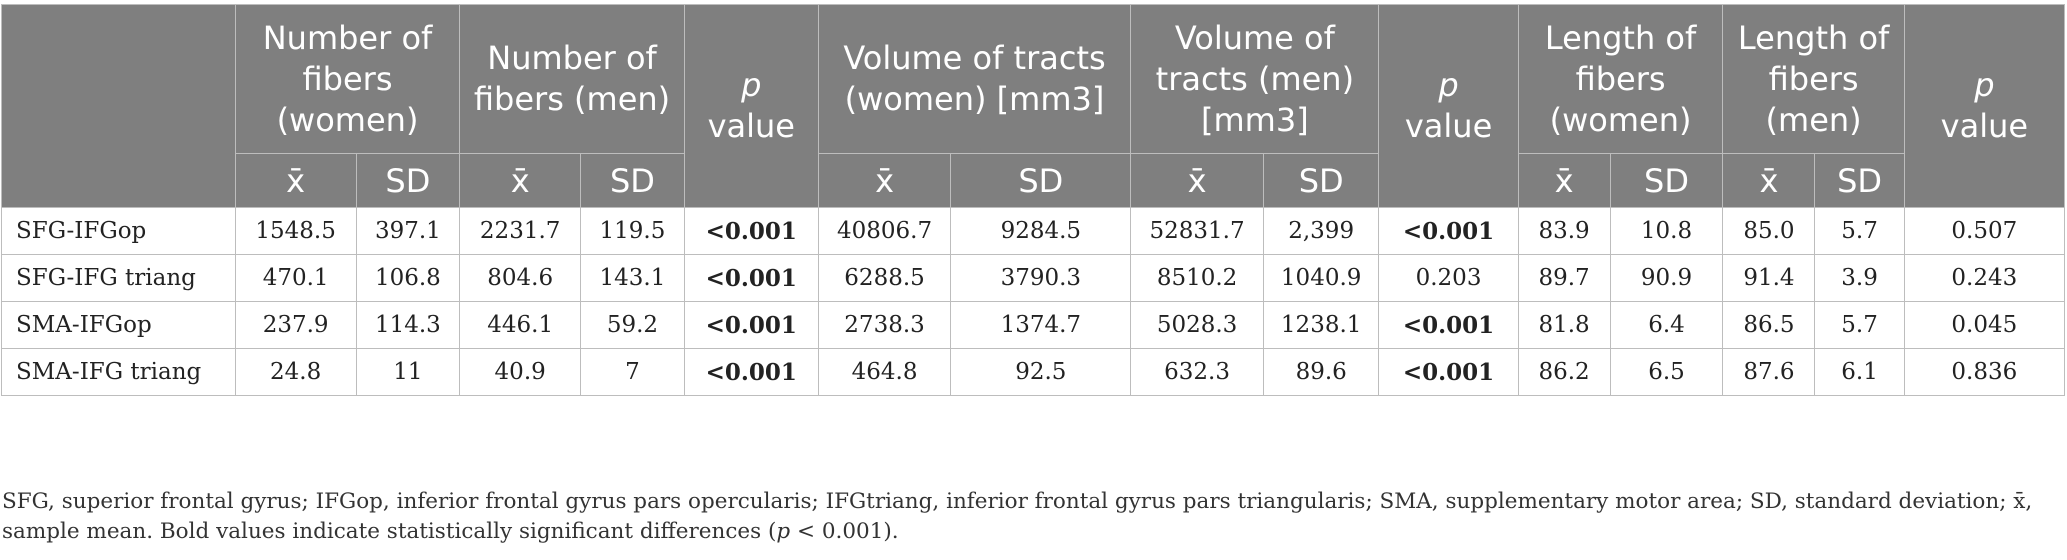 This screenshot has width=2067, height=560. What do you see at coordinates (1984, 106) in the screenshot?
I see `header-p-value-length: p value` at bounding box center [1984, 106].